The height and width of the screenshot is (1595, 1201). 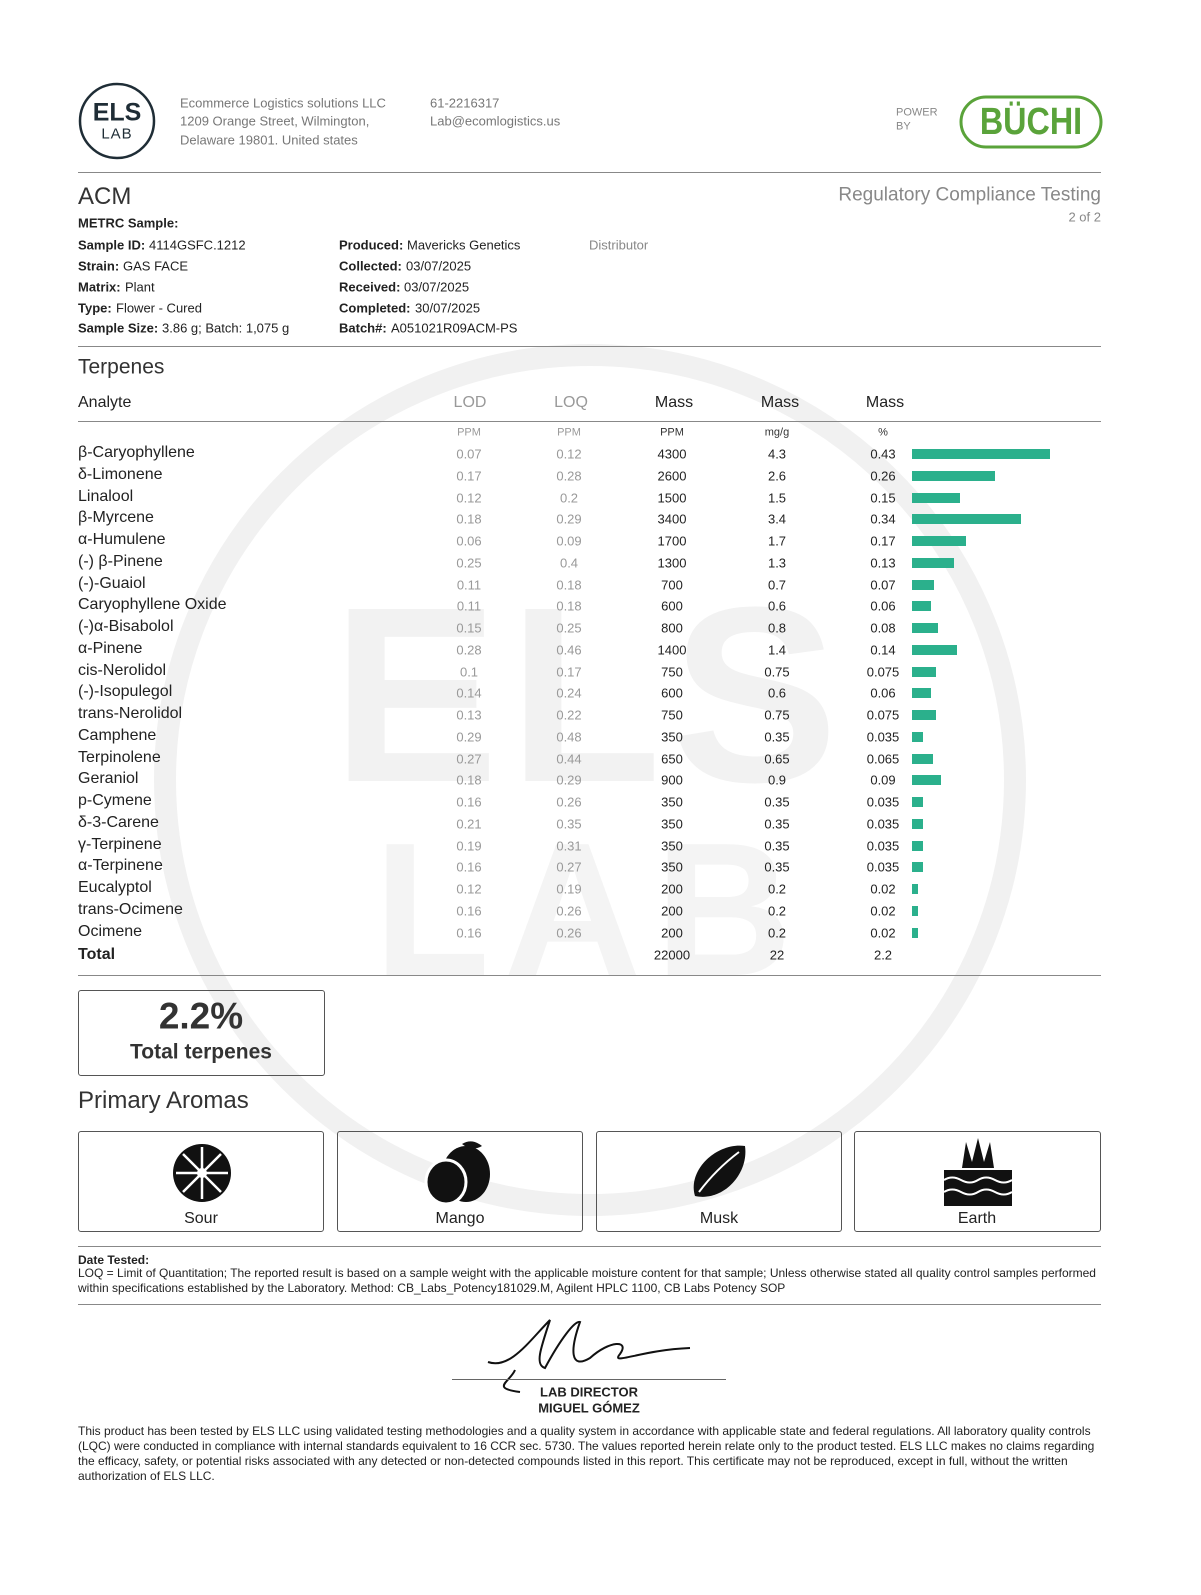 What do you see at coordinates (777, 497) in the screenshot?
I see `cell-value: 1.5` at bounding box center [777, 497].